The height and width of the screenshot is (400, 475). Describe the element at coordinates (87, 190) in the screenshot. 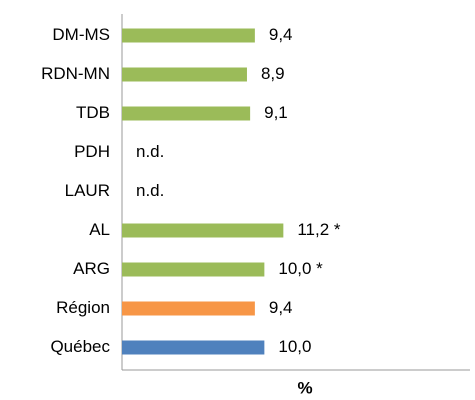

I see `y-tick-label: LAUR` at that location.